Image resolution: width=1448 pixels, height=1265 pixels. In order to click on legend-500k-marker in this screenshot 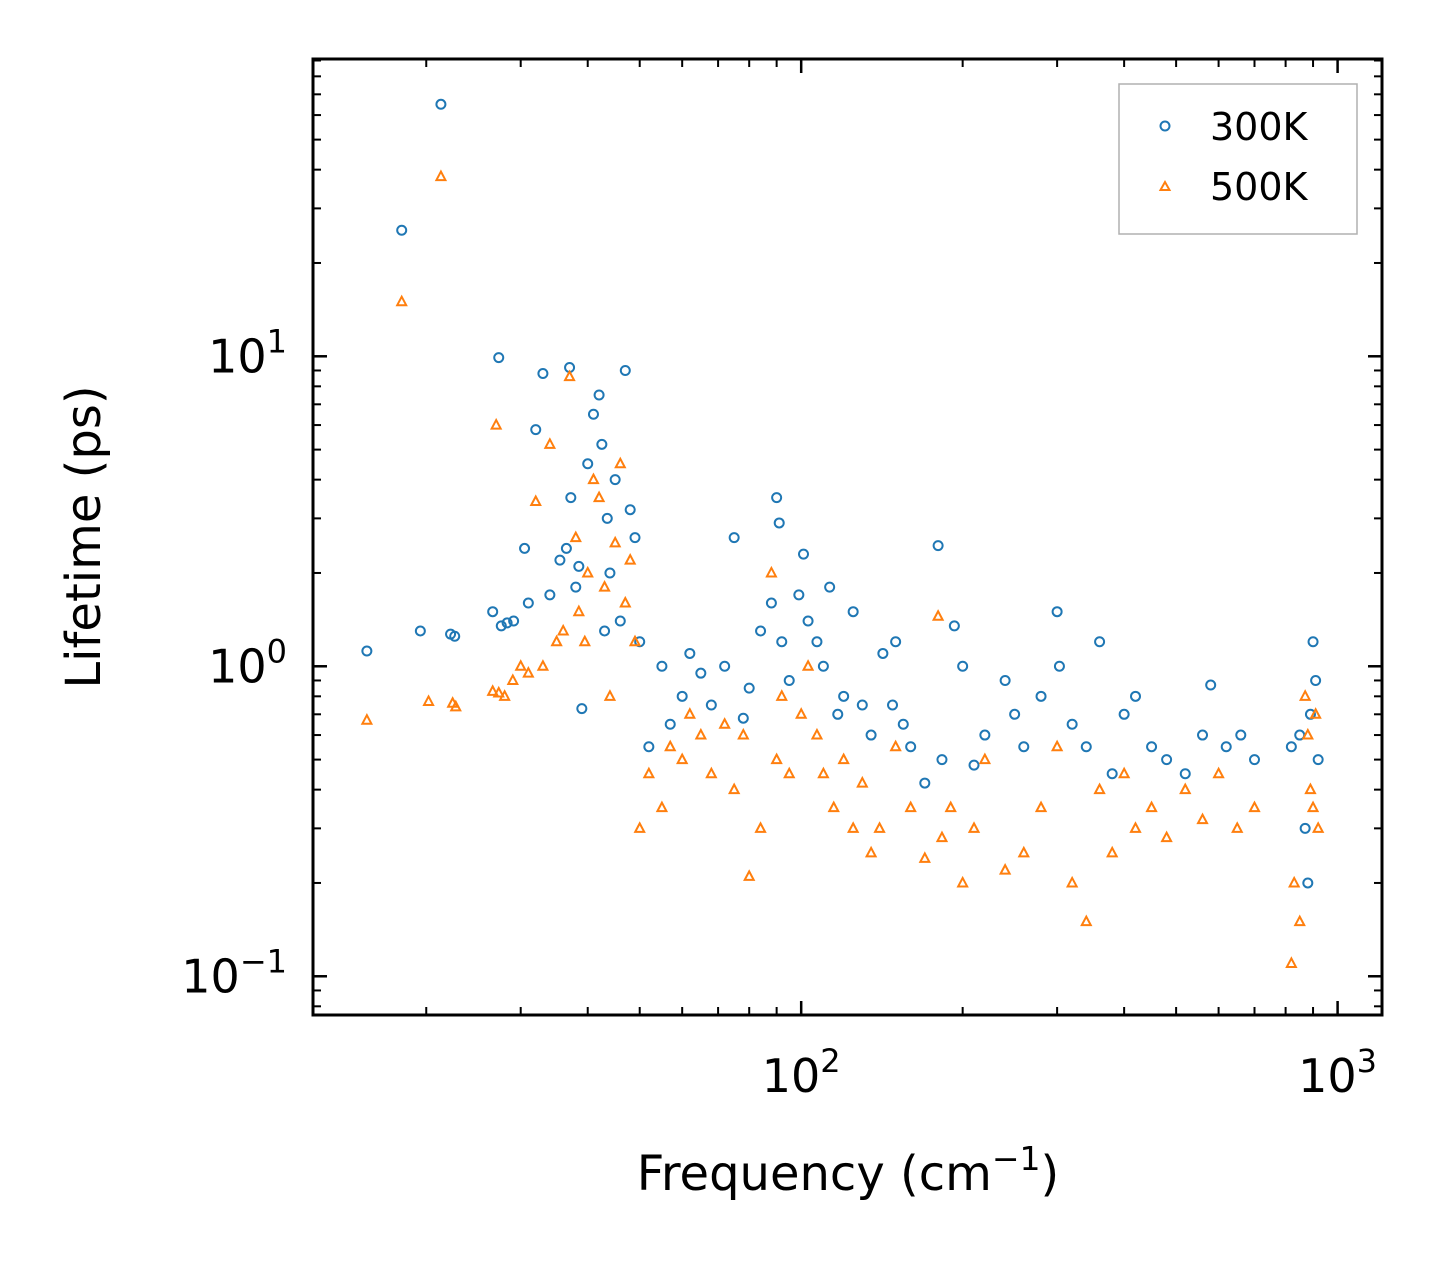, I will do `click(1165, 185)`.